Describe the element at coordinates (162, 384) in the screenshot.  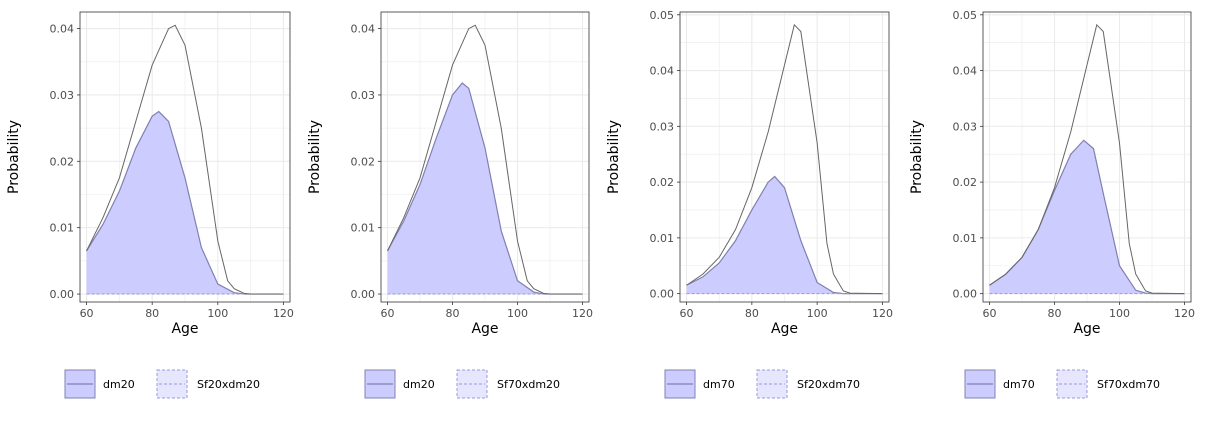
I see `legend: dm20 Sf20xdm20` at that location.